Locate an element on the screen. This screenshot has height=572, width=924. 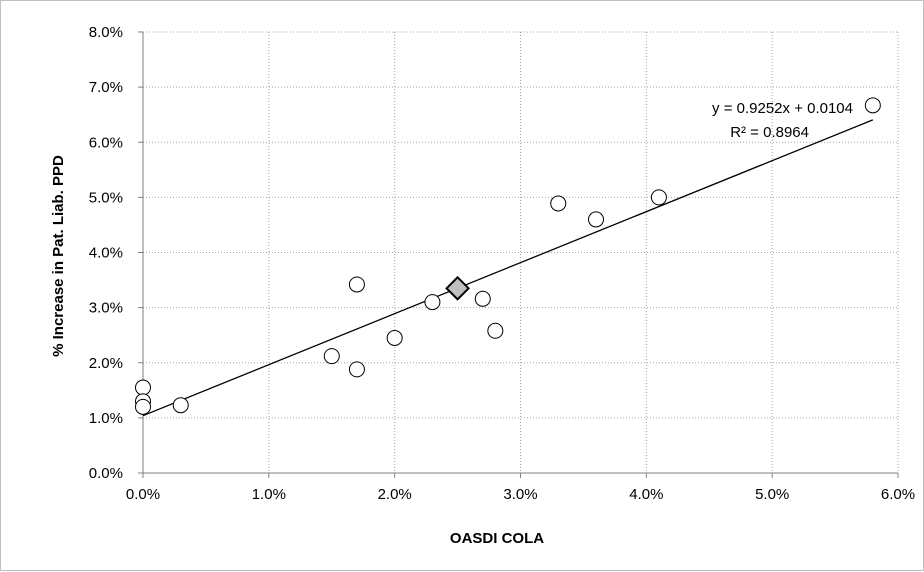
y-tick-label: 6.0% is located at coordinates (106, 142).